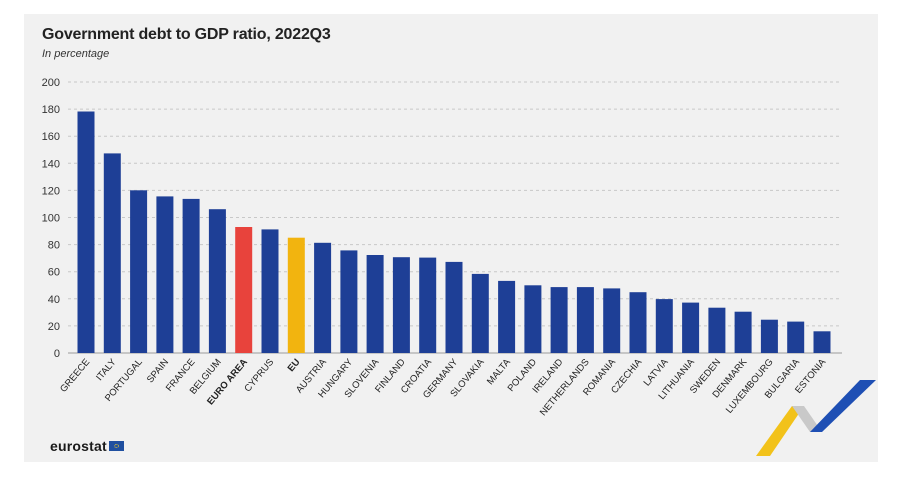  Describe the element at coordinates (769, 336) in the screenshot. I see `bar-luxembourg` at that location.